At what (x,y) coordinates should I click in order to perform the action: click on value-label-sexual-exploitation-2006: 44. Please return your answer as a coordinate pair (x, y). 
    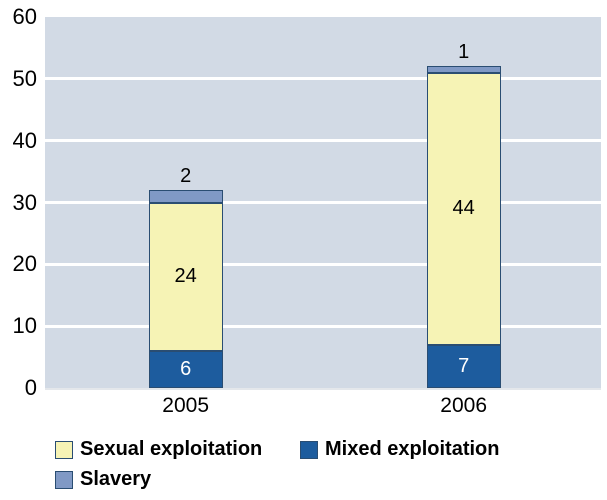
    Looking at the image, I should click on (463, 208).